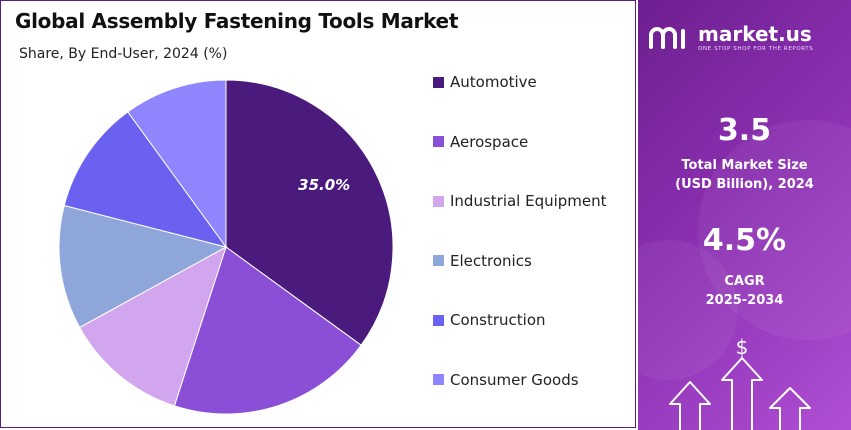  I want to click on legend-item: Aerospace, so click(480, 142).